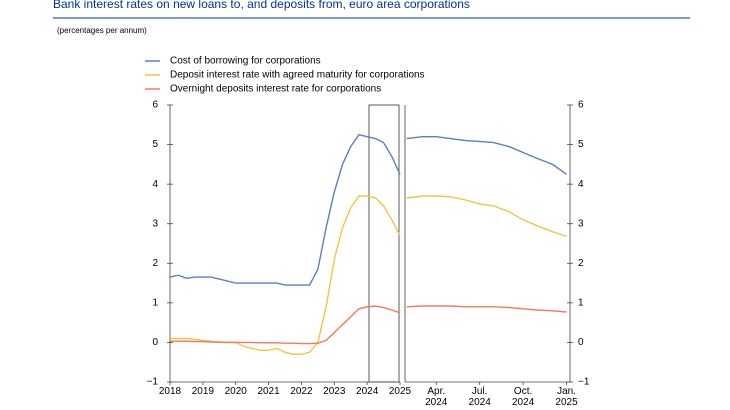  What do you see at coordinates (202, 391) in the screenshot?
I see `x-tick-label: 2019` at bounding box center [202, 391].